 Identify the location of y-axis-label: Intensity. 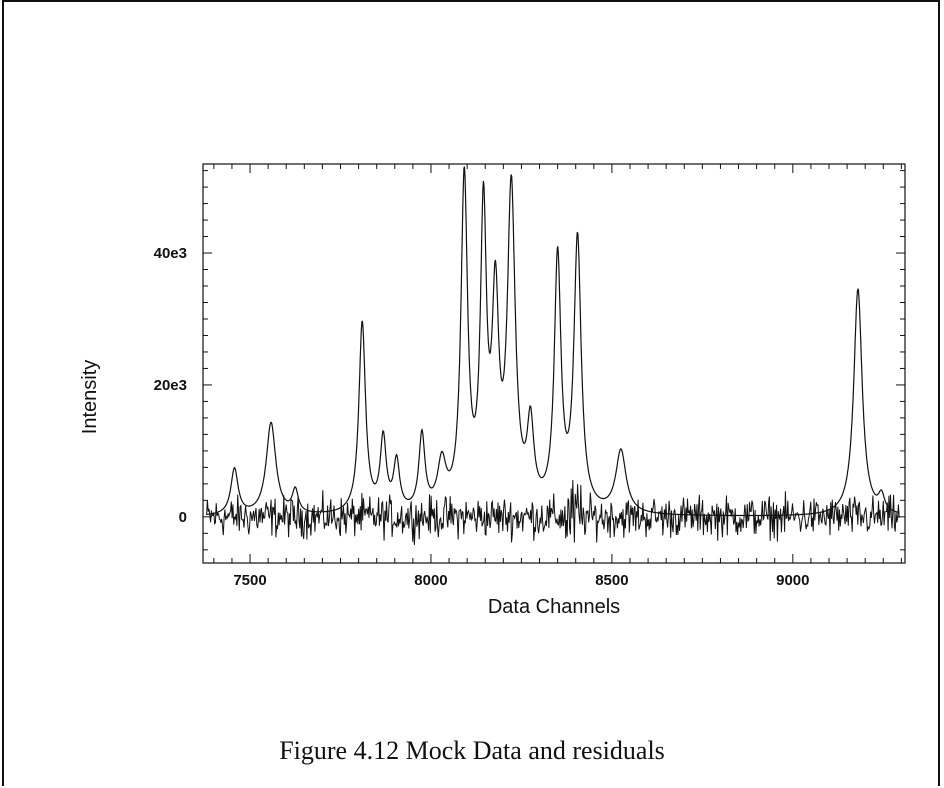
(90, 397).